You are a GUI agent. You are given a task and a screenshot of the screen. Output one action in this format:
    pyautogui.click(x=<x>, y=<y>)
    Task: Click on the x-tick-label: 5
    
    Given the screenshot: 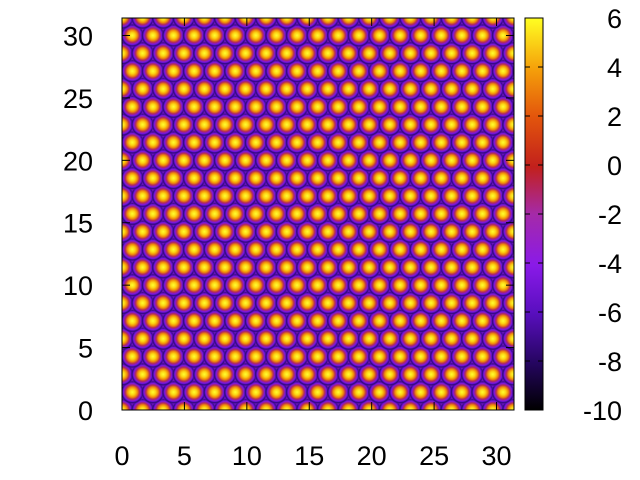 What is the action you would take?
    pyautogui.click(x=184, y=456)
    